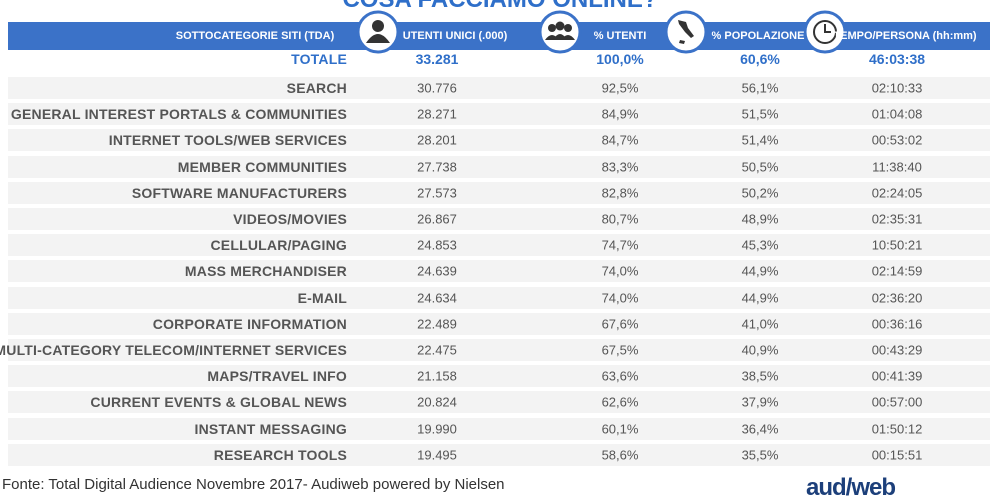 The width and height of the screenshot is (1000, 502). Describe the element at coordinates (319, 59) in the screenshot. I see `total-label: TOTALE` at that location.